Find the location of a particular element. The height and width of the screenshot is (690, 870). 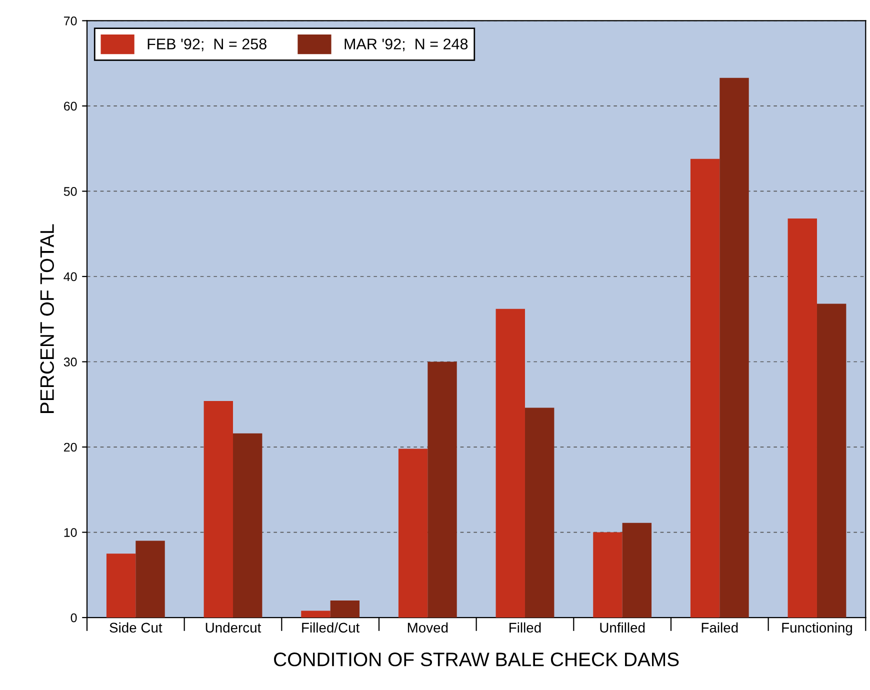

y-tick-label: 30 is located at coordinates (70, 362).